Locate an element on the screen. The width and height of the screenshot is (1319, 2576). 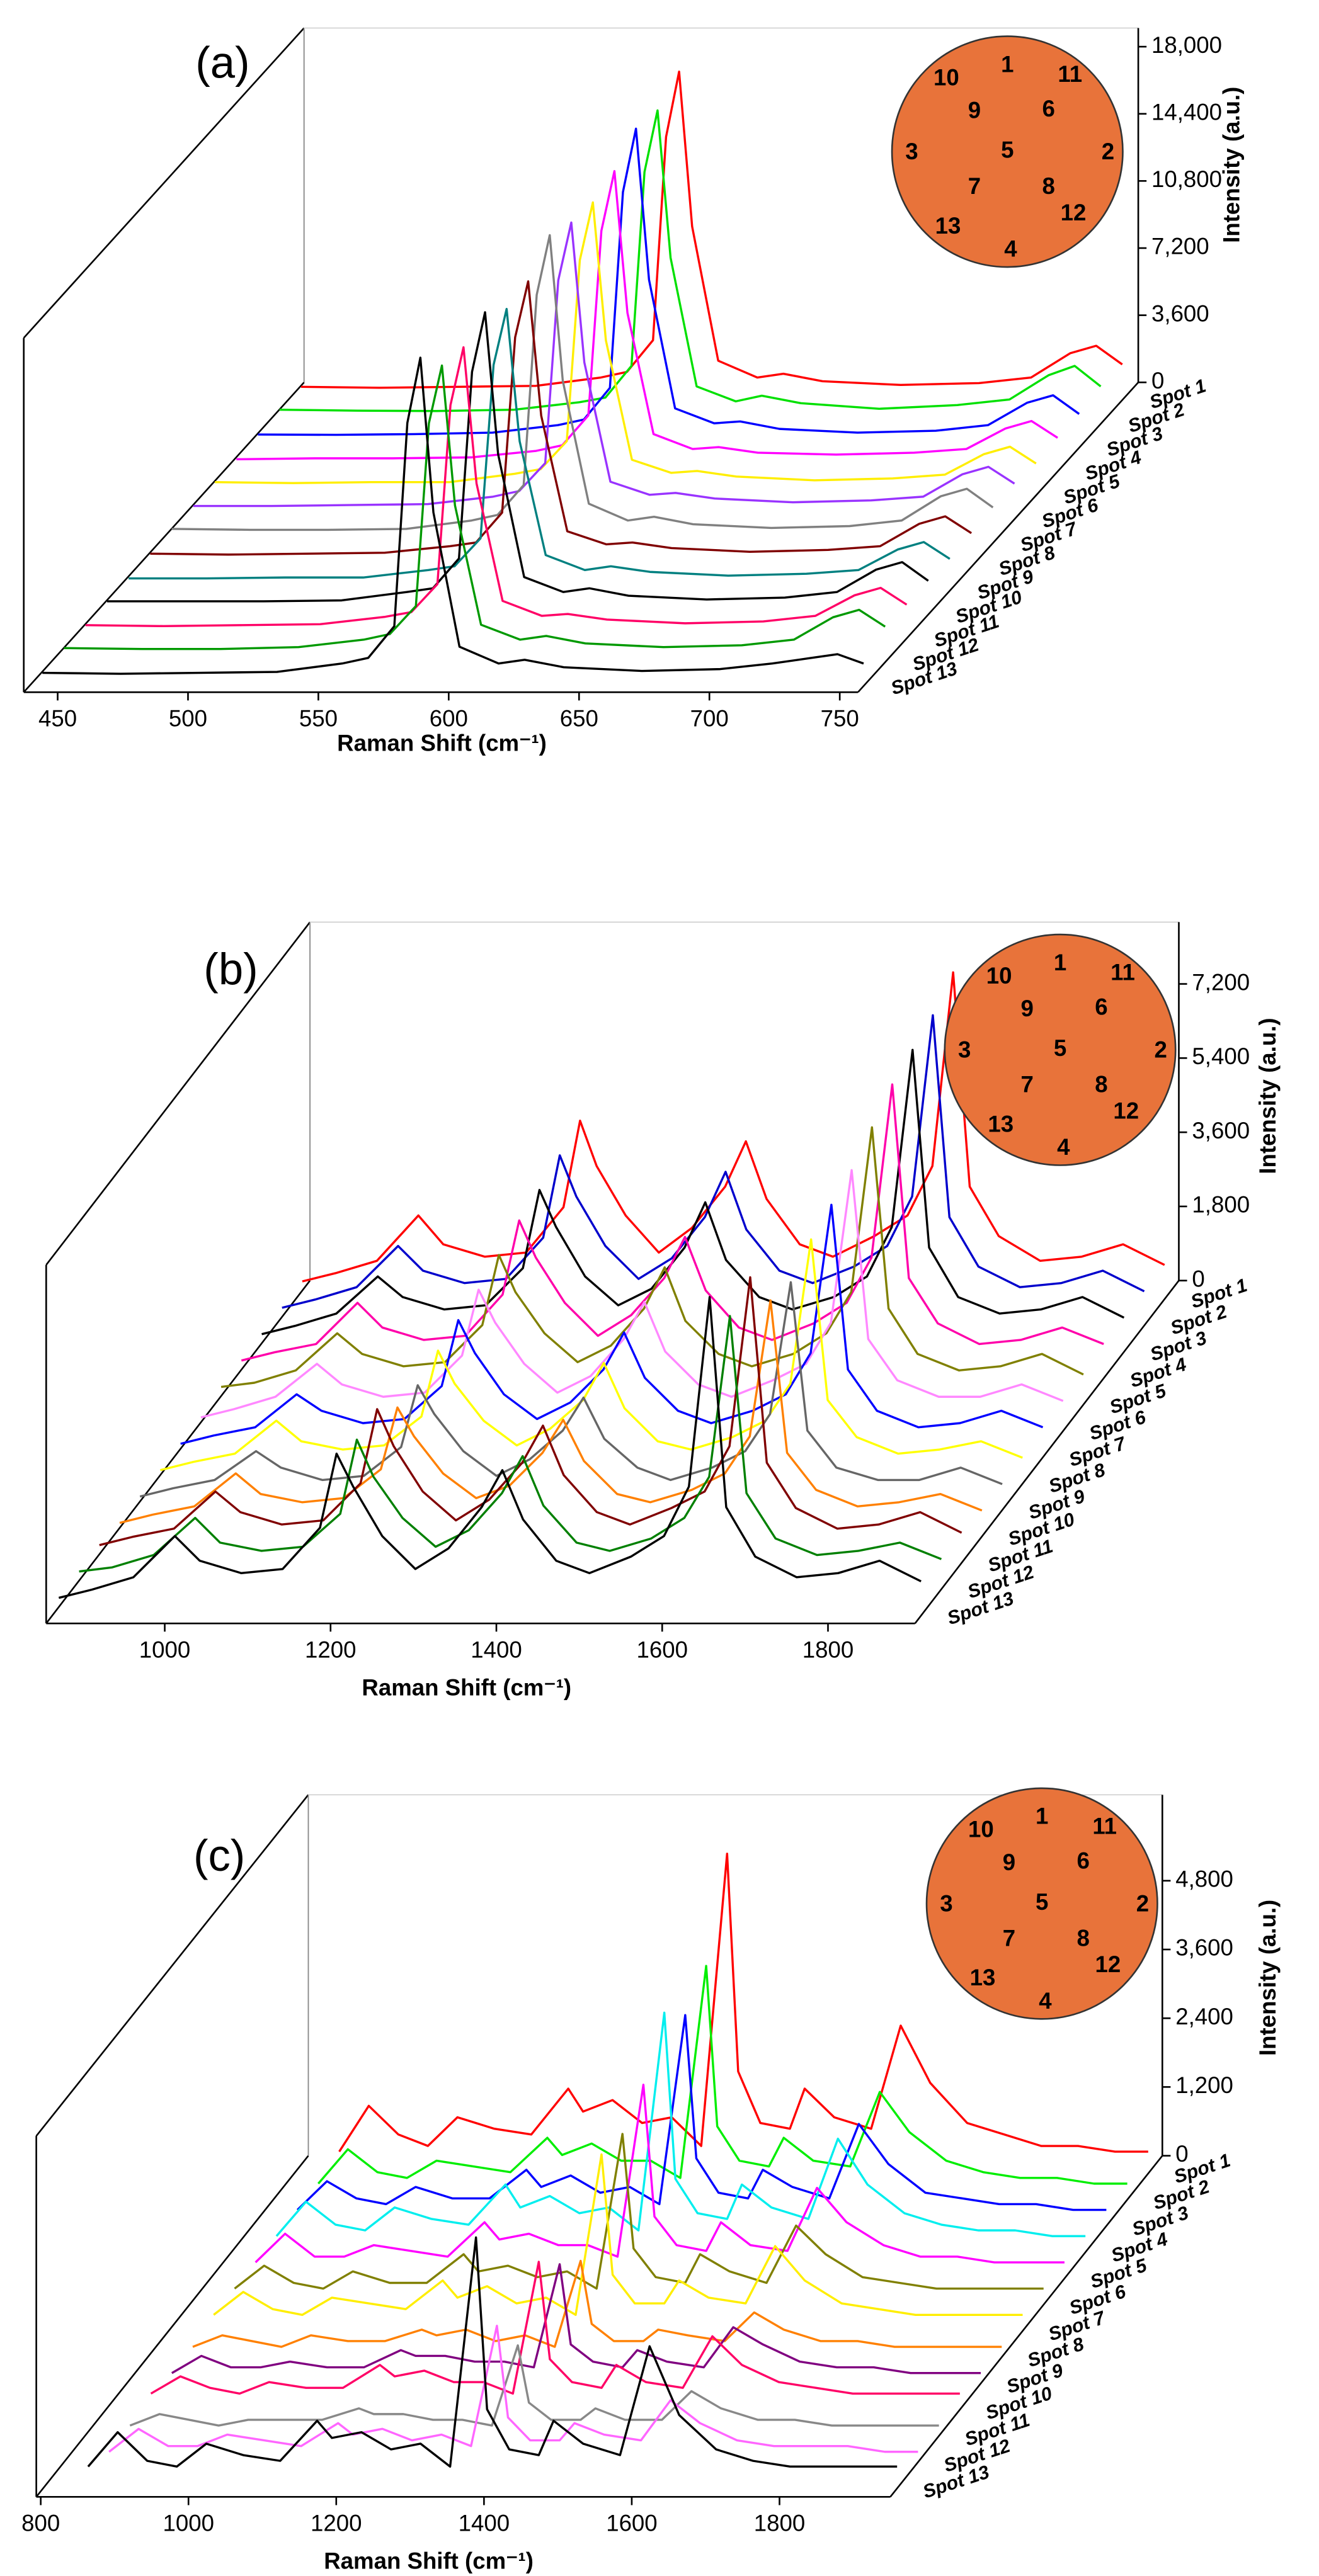
y-tick-label: 2,400 is located at coordinates (1204, 2016).